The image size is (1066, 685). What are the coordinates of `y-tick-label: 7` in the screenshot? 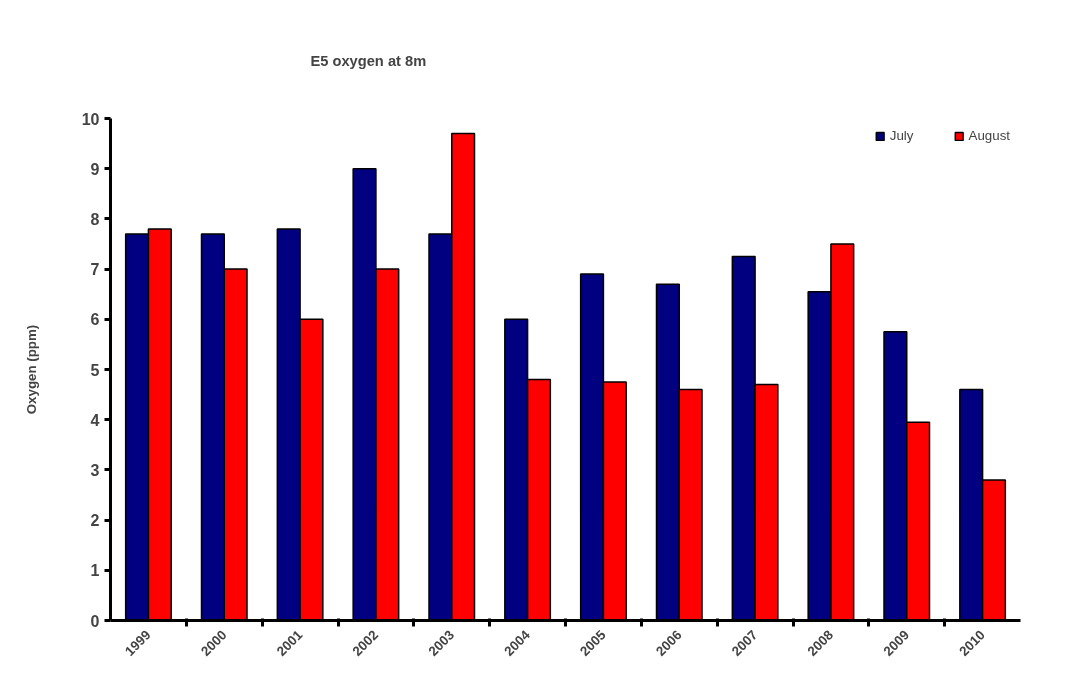 It's located at (95, 270).